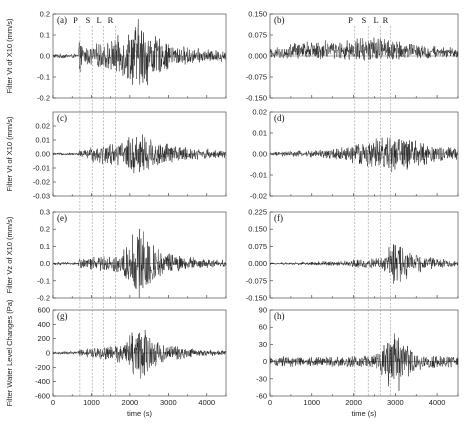 Image resolution: width=474 pixels, height=436 pixels. What do you see at coordinates (42, 367) in the screenshot?
I see `y-tick-label: -200` at bounding box center [42, 367].